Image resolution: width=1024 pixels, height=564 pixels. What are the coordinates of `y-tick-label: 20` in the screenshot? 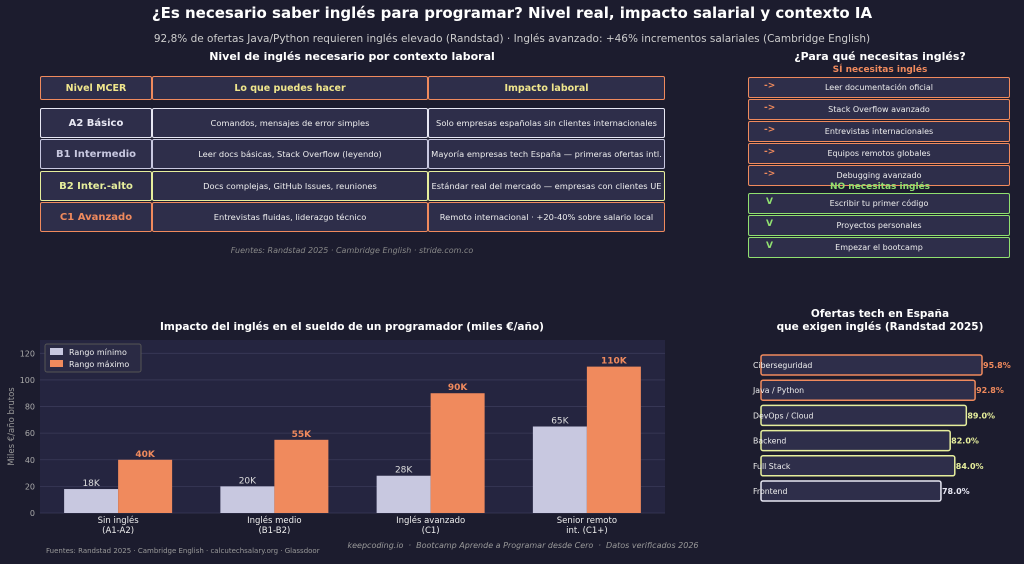 It's located at (30, 486).